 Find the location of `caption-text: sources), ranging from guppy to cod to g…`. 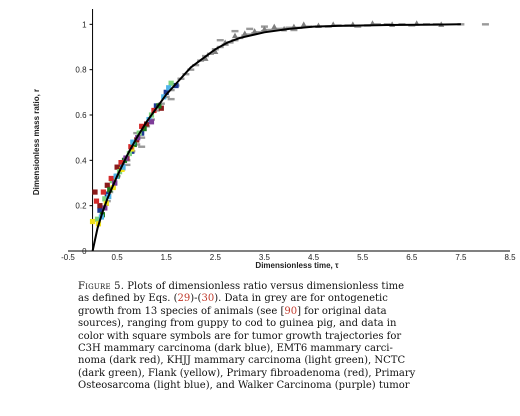

caption-text: sources), ranging from guppy to cod to g… is located at coordinates (237, 324).